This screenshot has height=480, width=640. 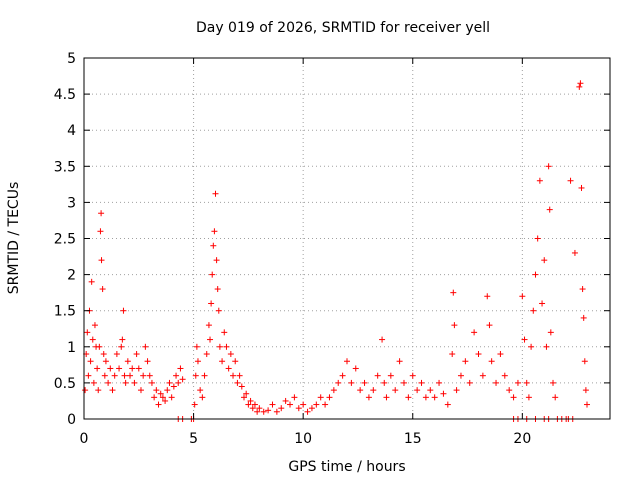 What do you see at coordinates (193, 439) in the screenshot?
I see `x-tick-label: 5` at bounding box center [193, 439].